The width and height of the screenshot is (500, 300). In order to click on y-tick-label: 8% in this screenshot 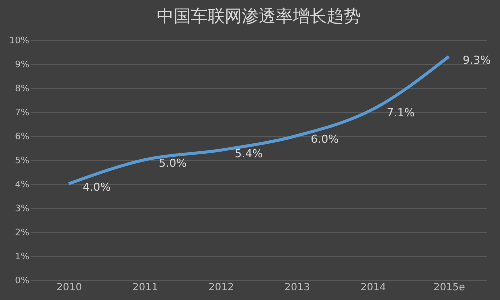, I will do `click(22, 89)`.